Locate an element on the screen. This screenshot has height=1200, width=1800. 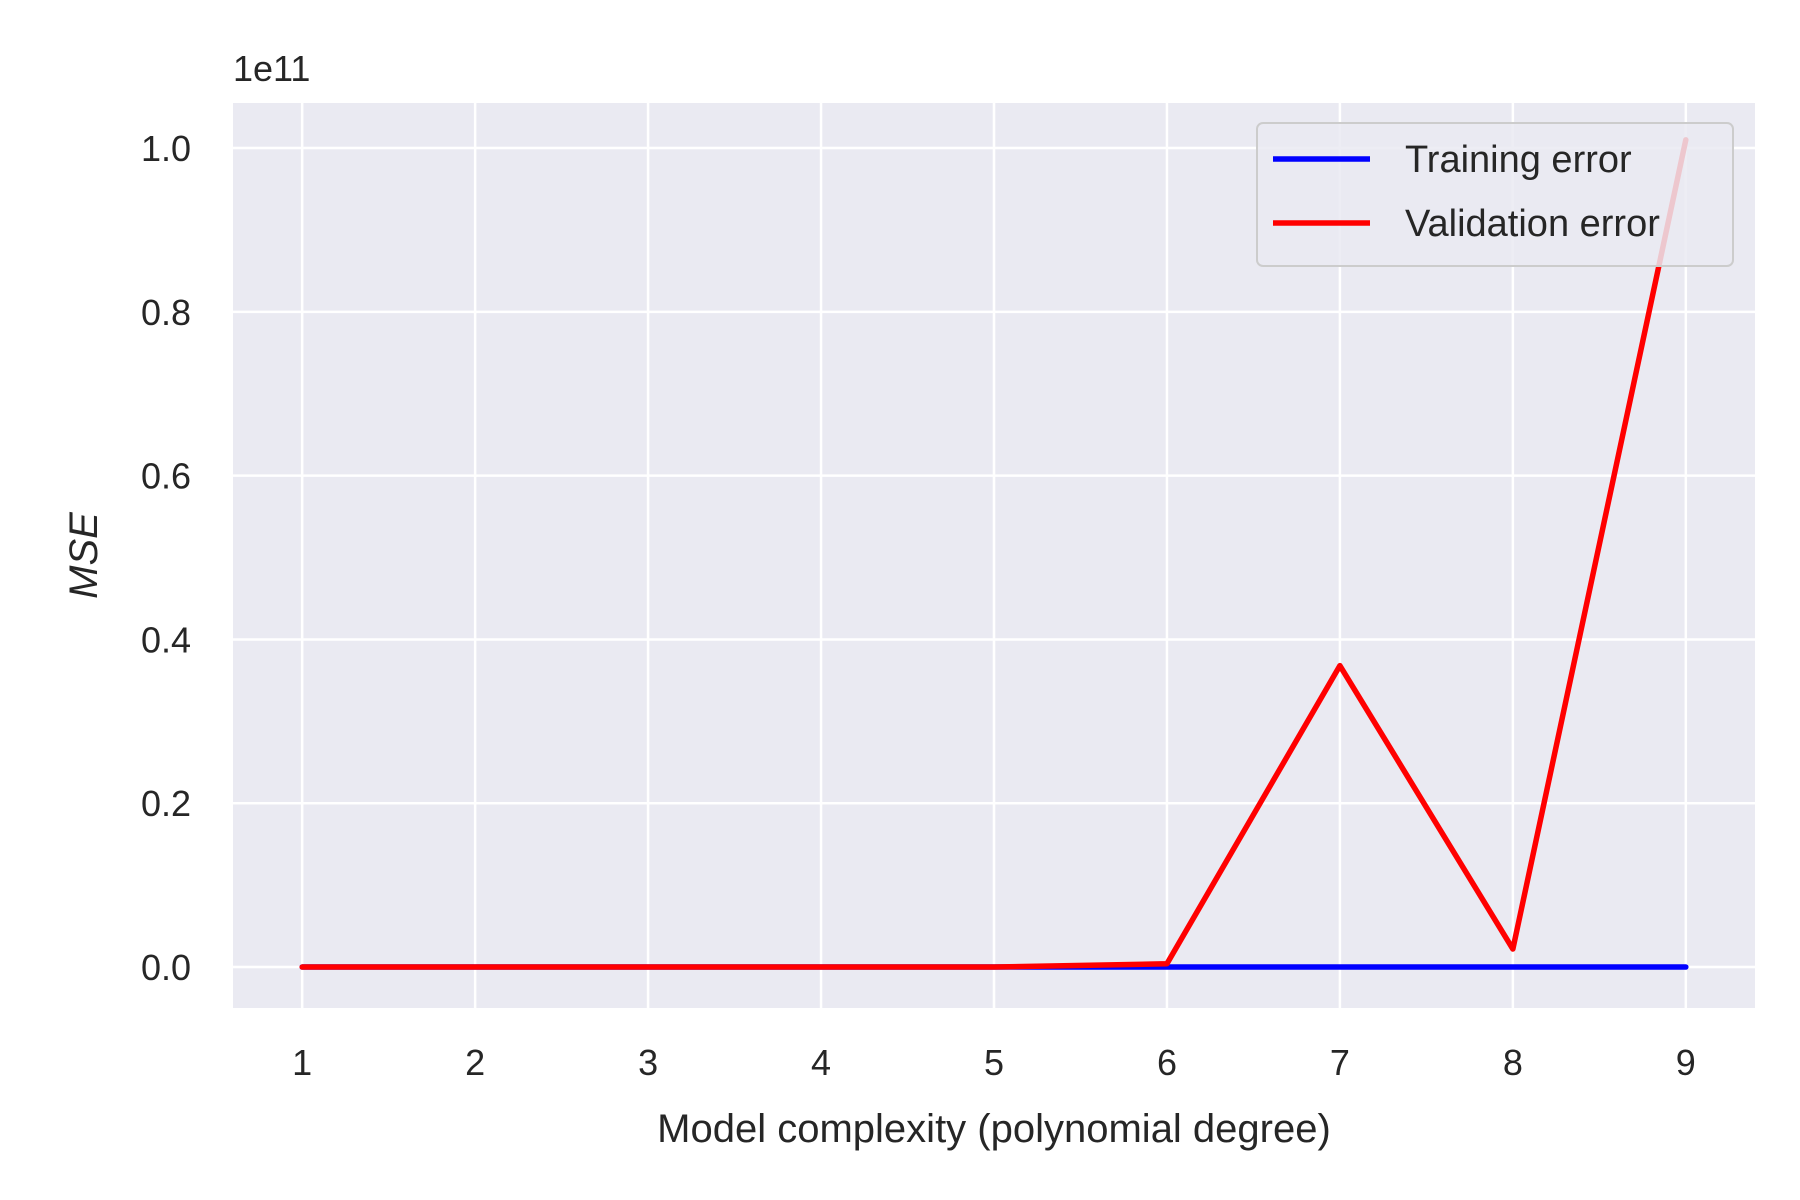
y-tick-label: 0.8 is located at coordinates (166, 312).